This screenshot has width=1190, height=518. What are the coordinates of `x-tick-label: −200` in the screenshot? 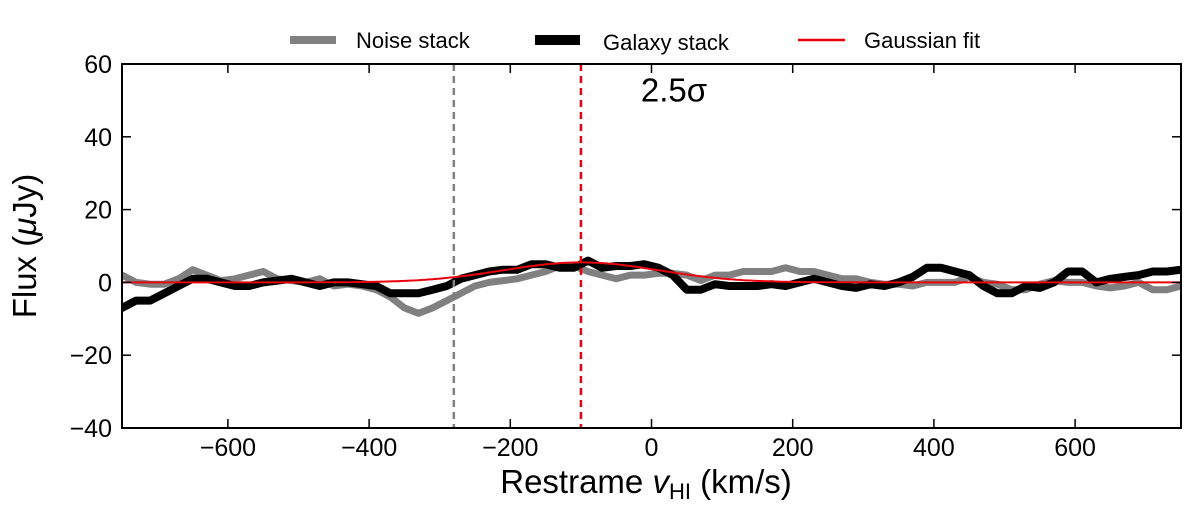 It's located at (510, 448).